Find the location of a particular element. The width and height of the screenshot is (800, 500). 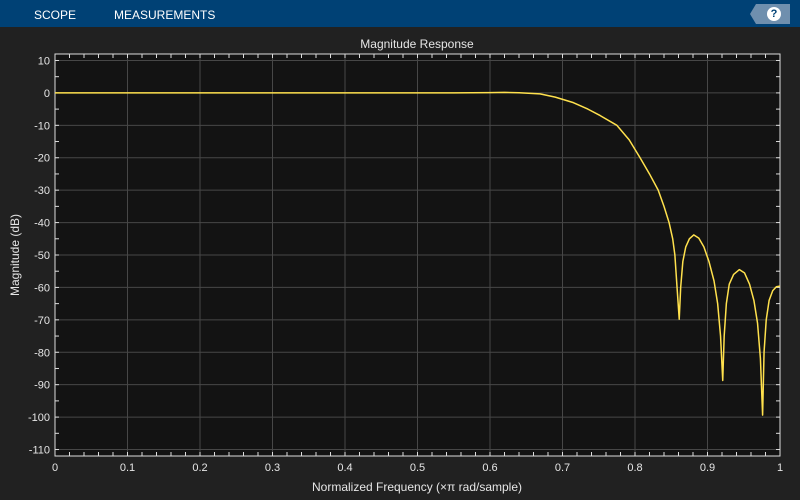

x-tick-label: 0.2 is located at coordinates (199, 468).